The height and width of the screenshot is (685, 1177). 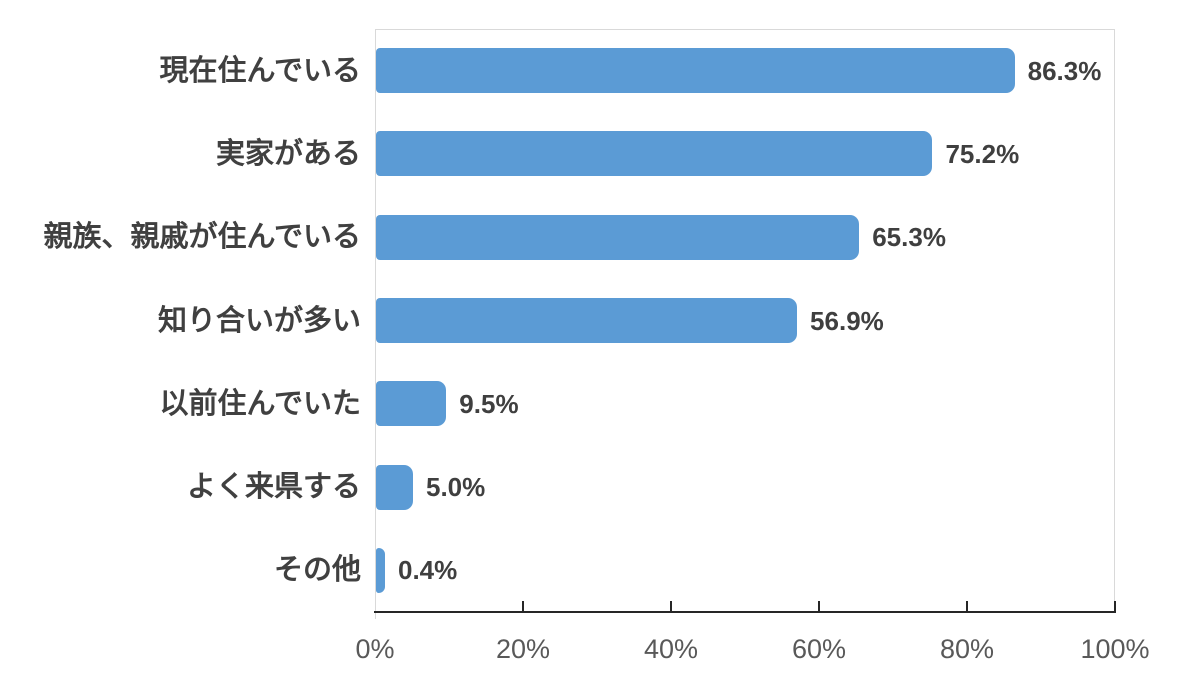 What do you see at coordinates (1064, 70) in the screenshot?
I see `value-label: 86.3%` at bounding box center [1064, 70].